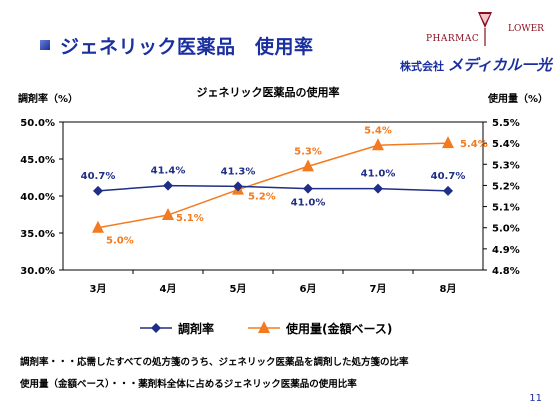  Describe the element at coordinates (262, 197) in the screenshot. I see `usage-data-label: 5.2%` at that location.